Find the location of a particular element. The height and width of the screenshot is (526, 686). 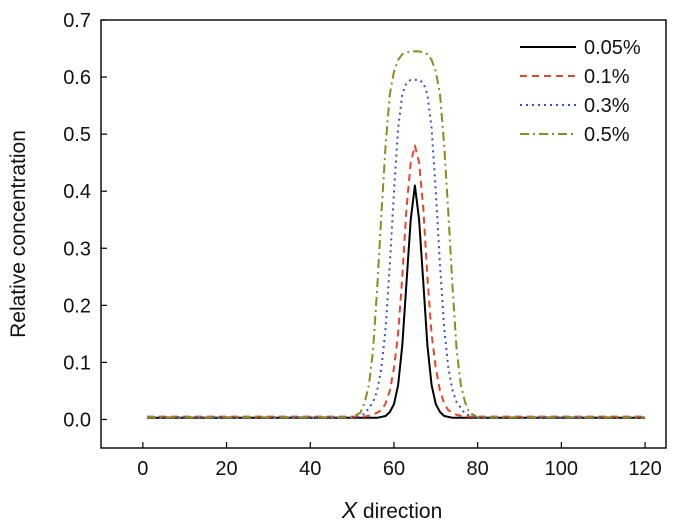

y-tick-label: 0.2 is located at coordinates (77, 306).